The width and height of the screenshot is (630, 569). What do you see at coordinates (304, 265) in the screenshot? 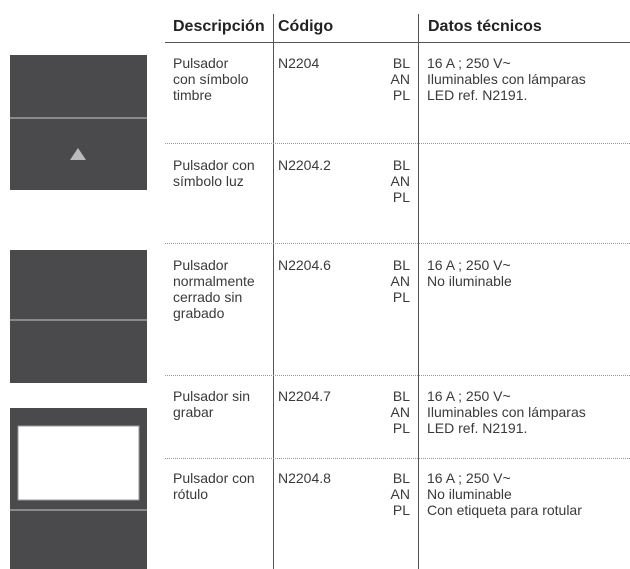
I see `code: N2204.6` at bounding box center [304, 265].